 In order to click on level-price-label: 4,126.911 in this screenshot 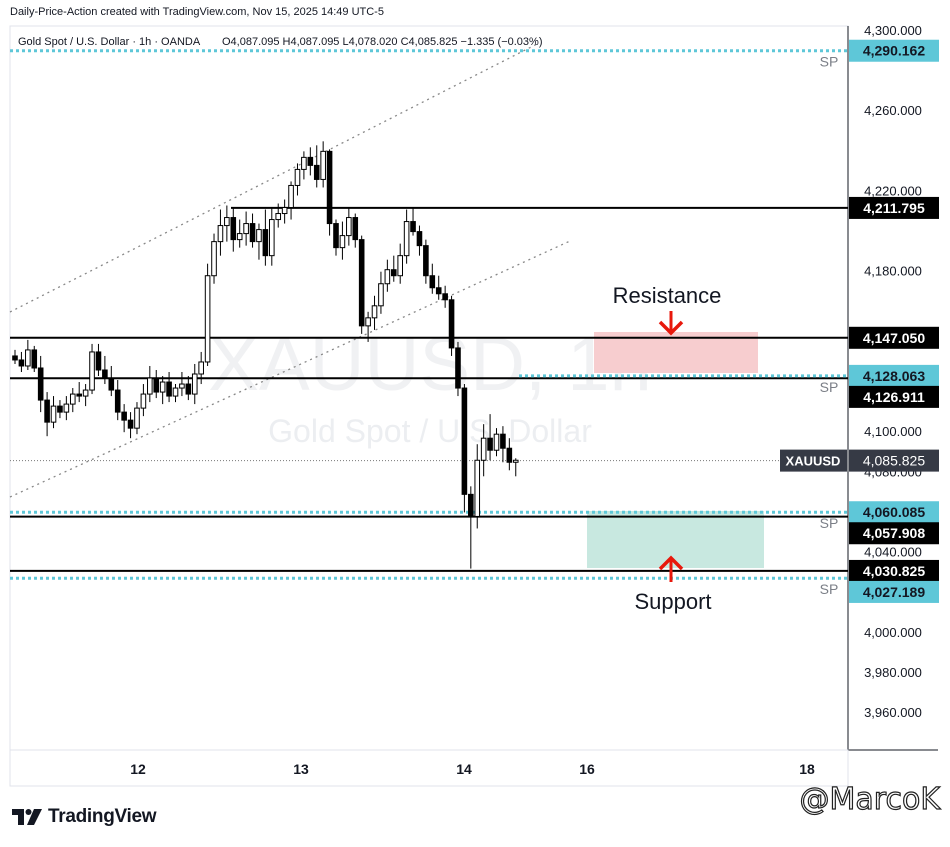, I will do `click(894, 397)`.